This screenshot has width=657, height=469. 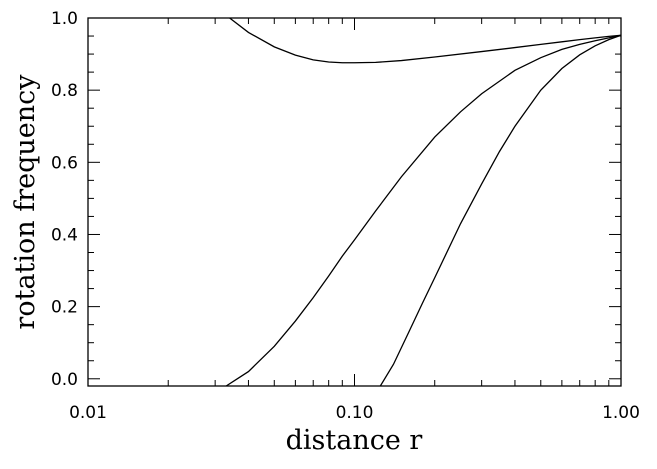 What do you see at coordinates (355, 413) in the screenshot?
I see `x-tick-label: 0.10` at bounding box center [355, 413].